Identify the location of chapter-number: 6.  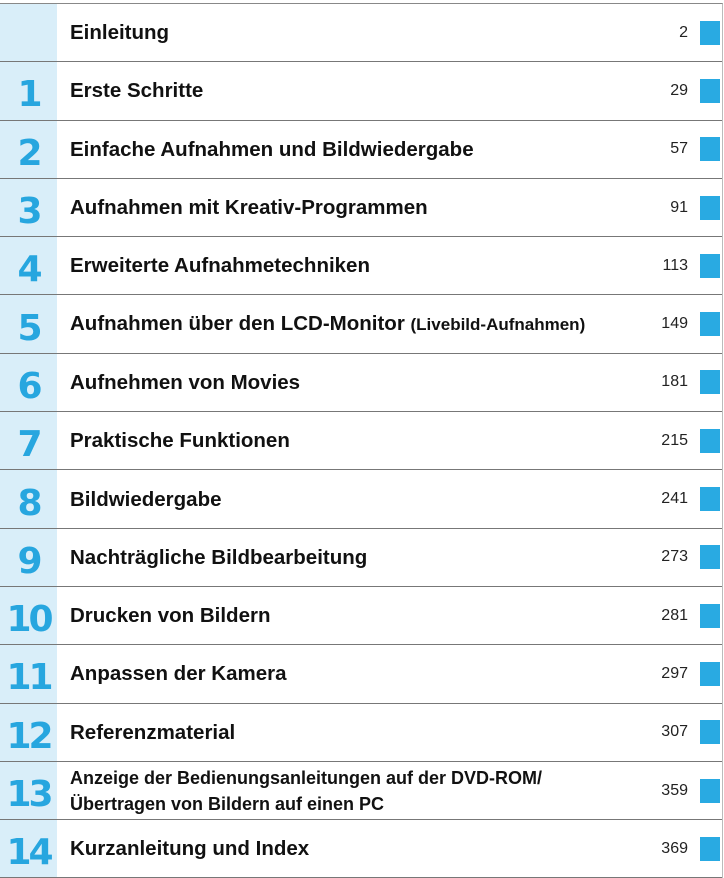
(28, 382).